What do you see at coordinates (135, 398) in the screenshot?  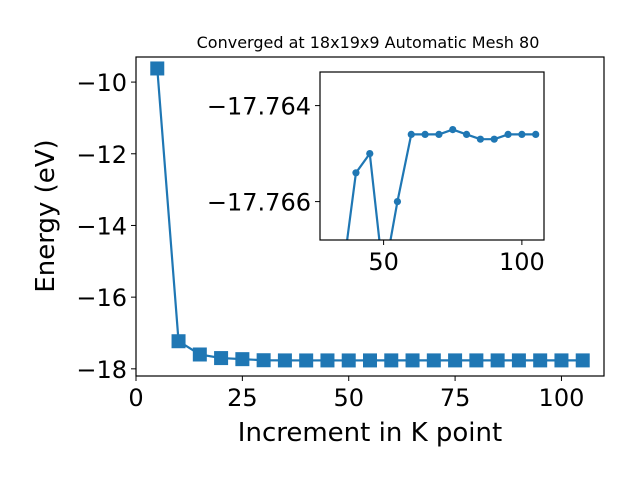 I see `x-tick-label: 0` at bounding box center [135, 398].